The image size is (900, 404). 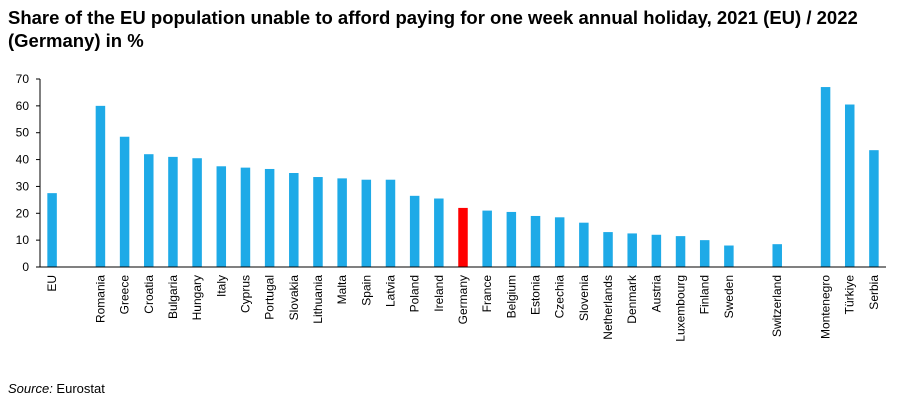 I want to click on source-text: Eurostat, so click(x=78, y=388).